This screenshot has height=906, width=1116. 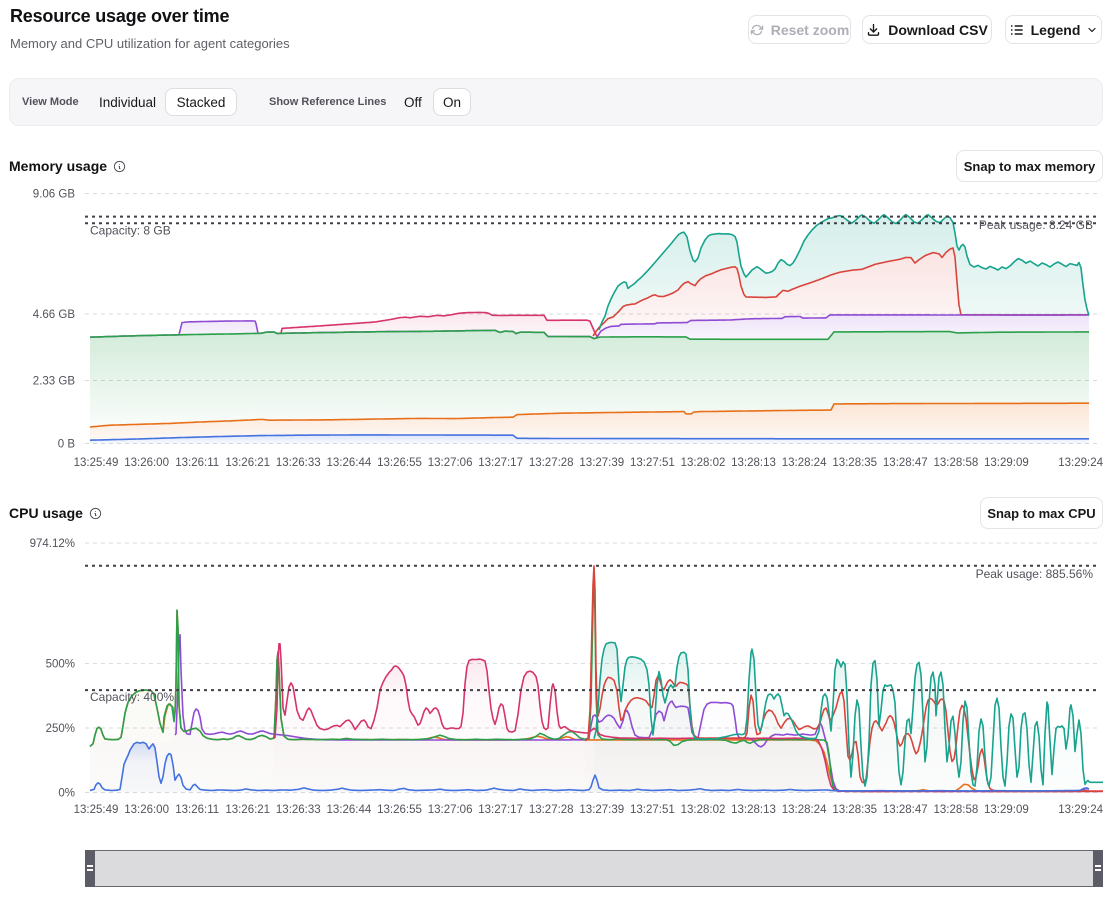 I want to click on svg-text: 500%, so click(x=60, y=665).